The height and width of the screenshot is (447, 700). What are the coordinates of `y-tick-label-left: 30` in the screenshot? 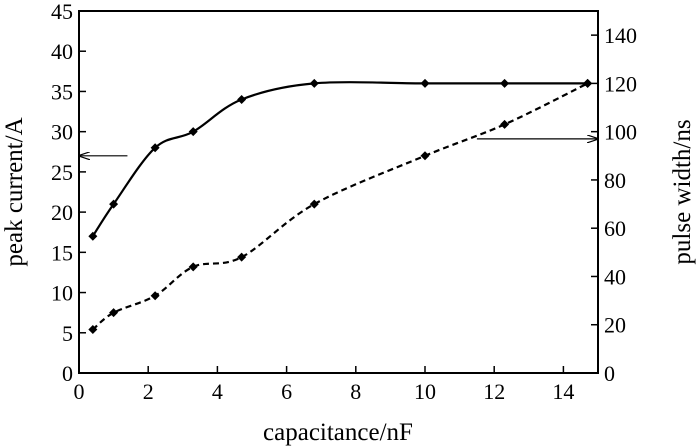 It's located at (62, 132).